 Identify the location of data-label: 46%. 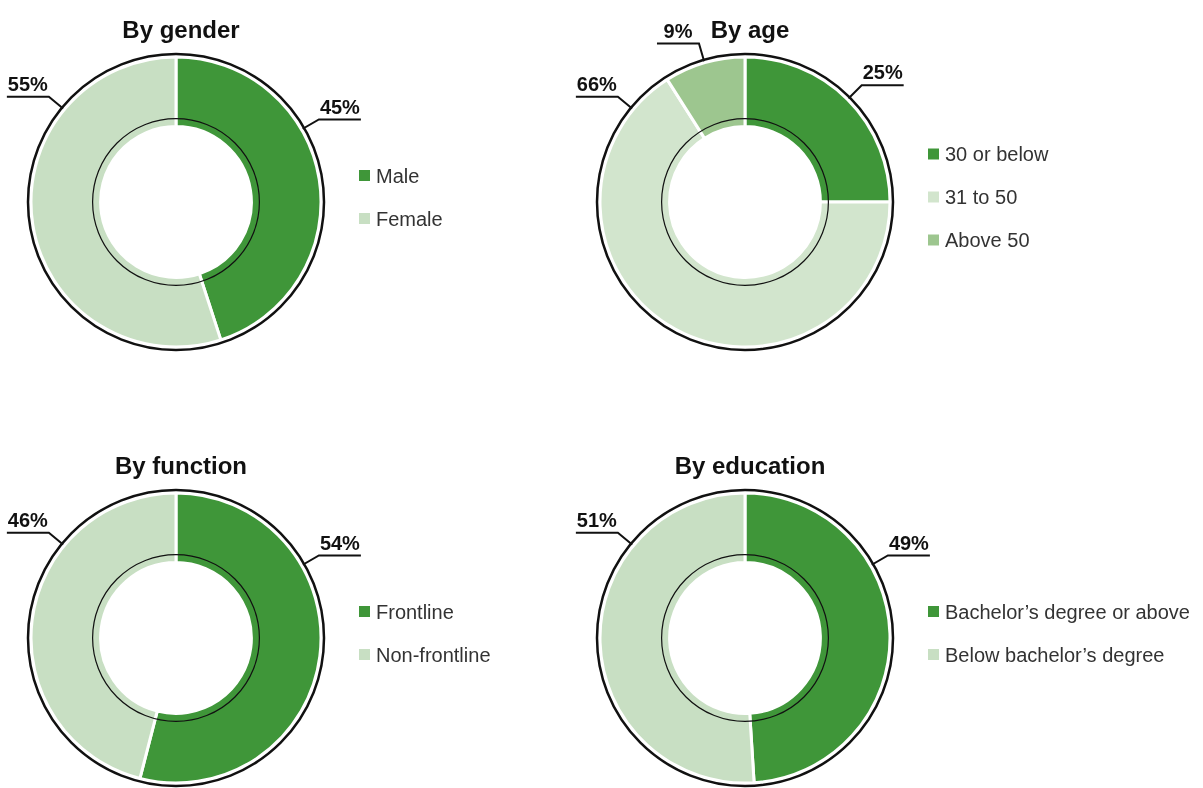
(28, 519).